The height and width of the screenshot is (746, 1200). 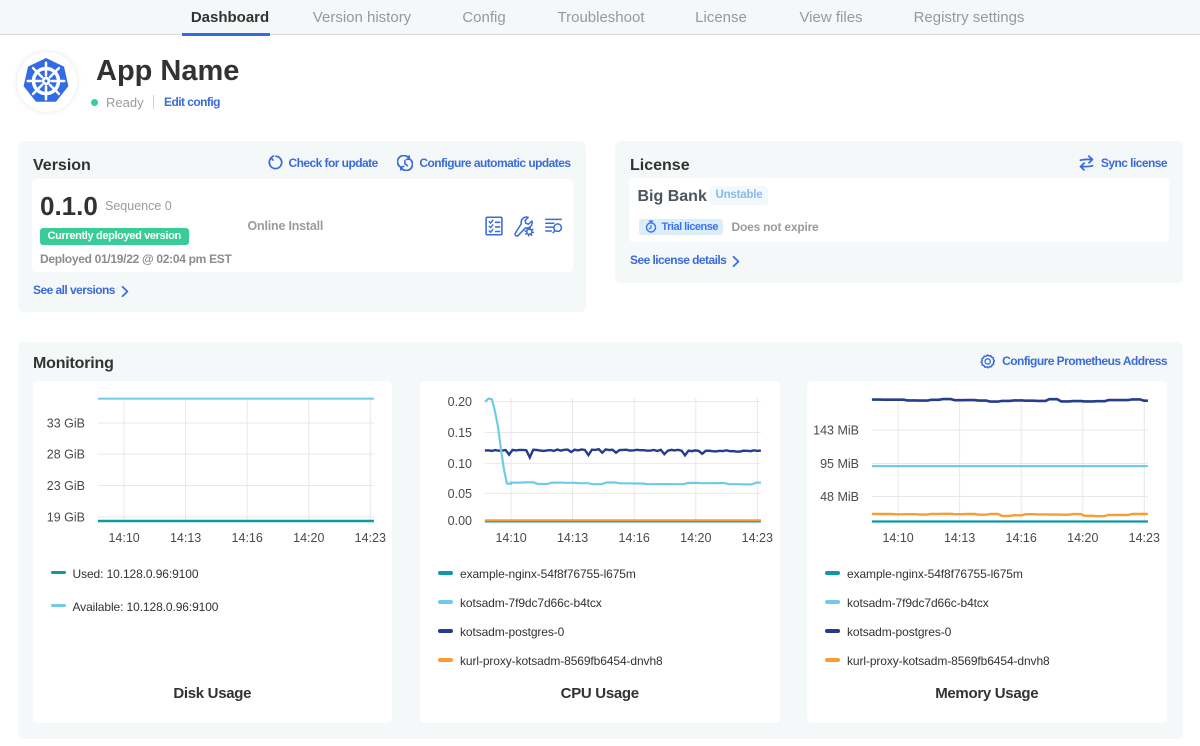 I want to click on svg-text: 48 MiB, so click(x=839, y=497).